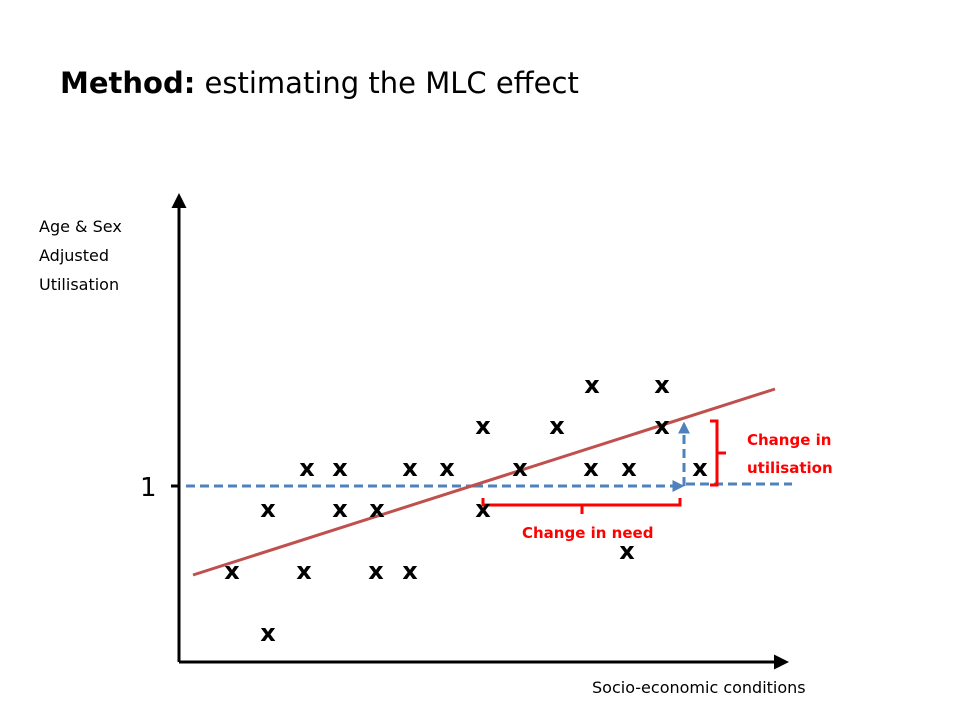 The image size is (960, 720). Describe the element at coordinates (790, 468) in the screenshot. I see `annotation-line: utilisation` at that location.